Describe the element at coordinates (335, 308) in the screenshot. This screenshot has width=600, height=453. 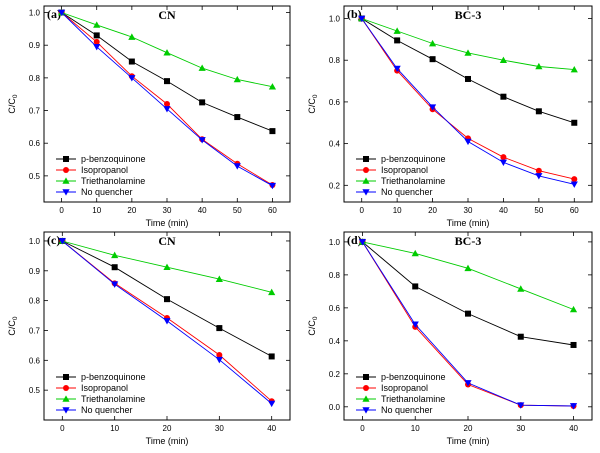
I see `y-tick-label: 0.6` at that location.